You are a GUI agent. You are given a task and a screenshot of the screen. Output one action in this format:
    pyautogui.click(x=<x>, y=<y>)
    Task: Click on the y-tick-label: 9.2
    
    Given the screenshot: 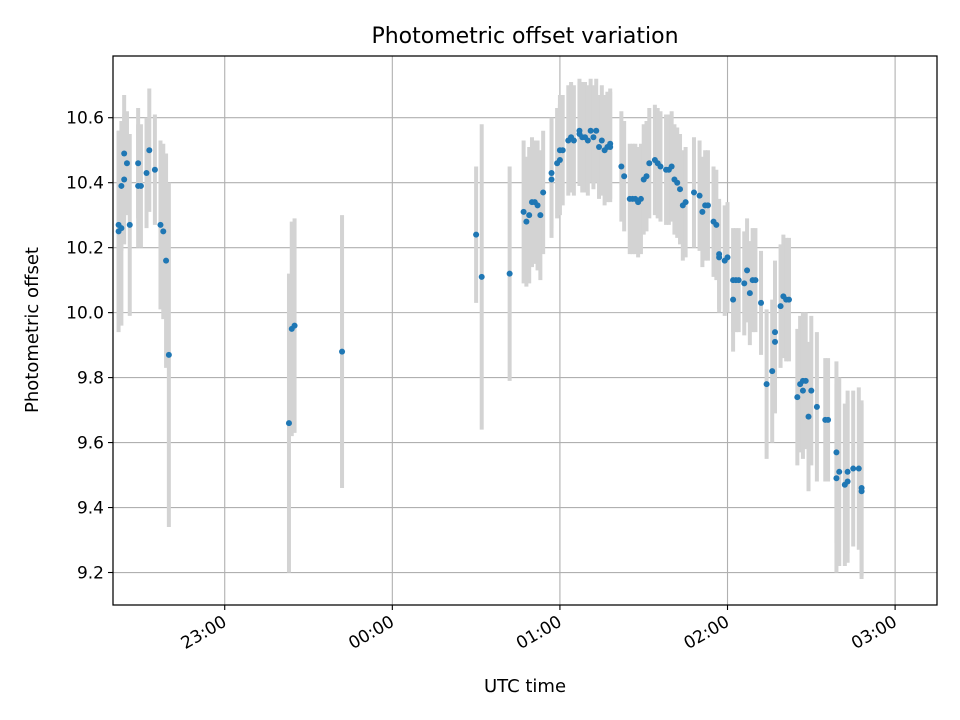 What is the action you would take?
    pyautogui.click(x=90, y=574)
    